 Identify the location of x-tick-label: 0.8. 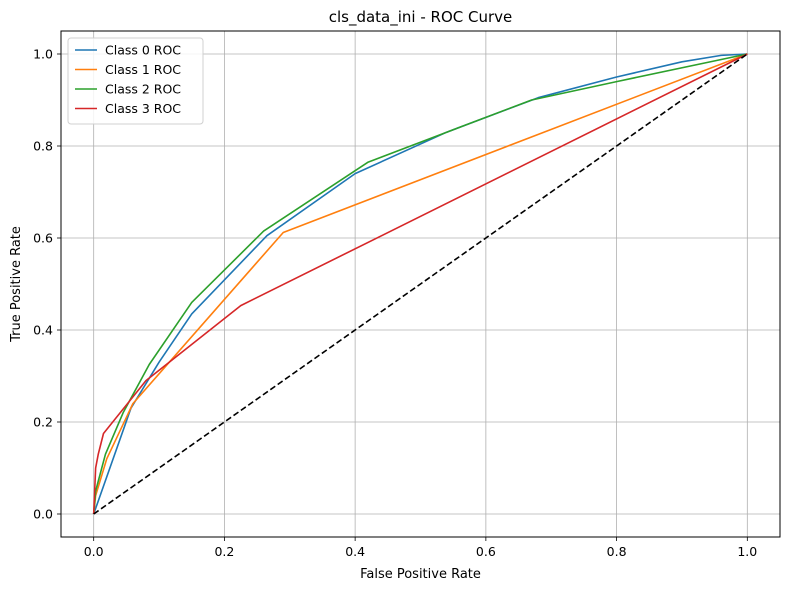
(617, 551).